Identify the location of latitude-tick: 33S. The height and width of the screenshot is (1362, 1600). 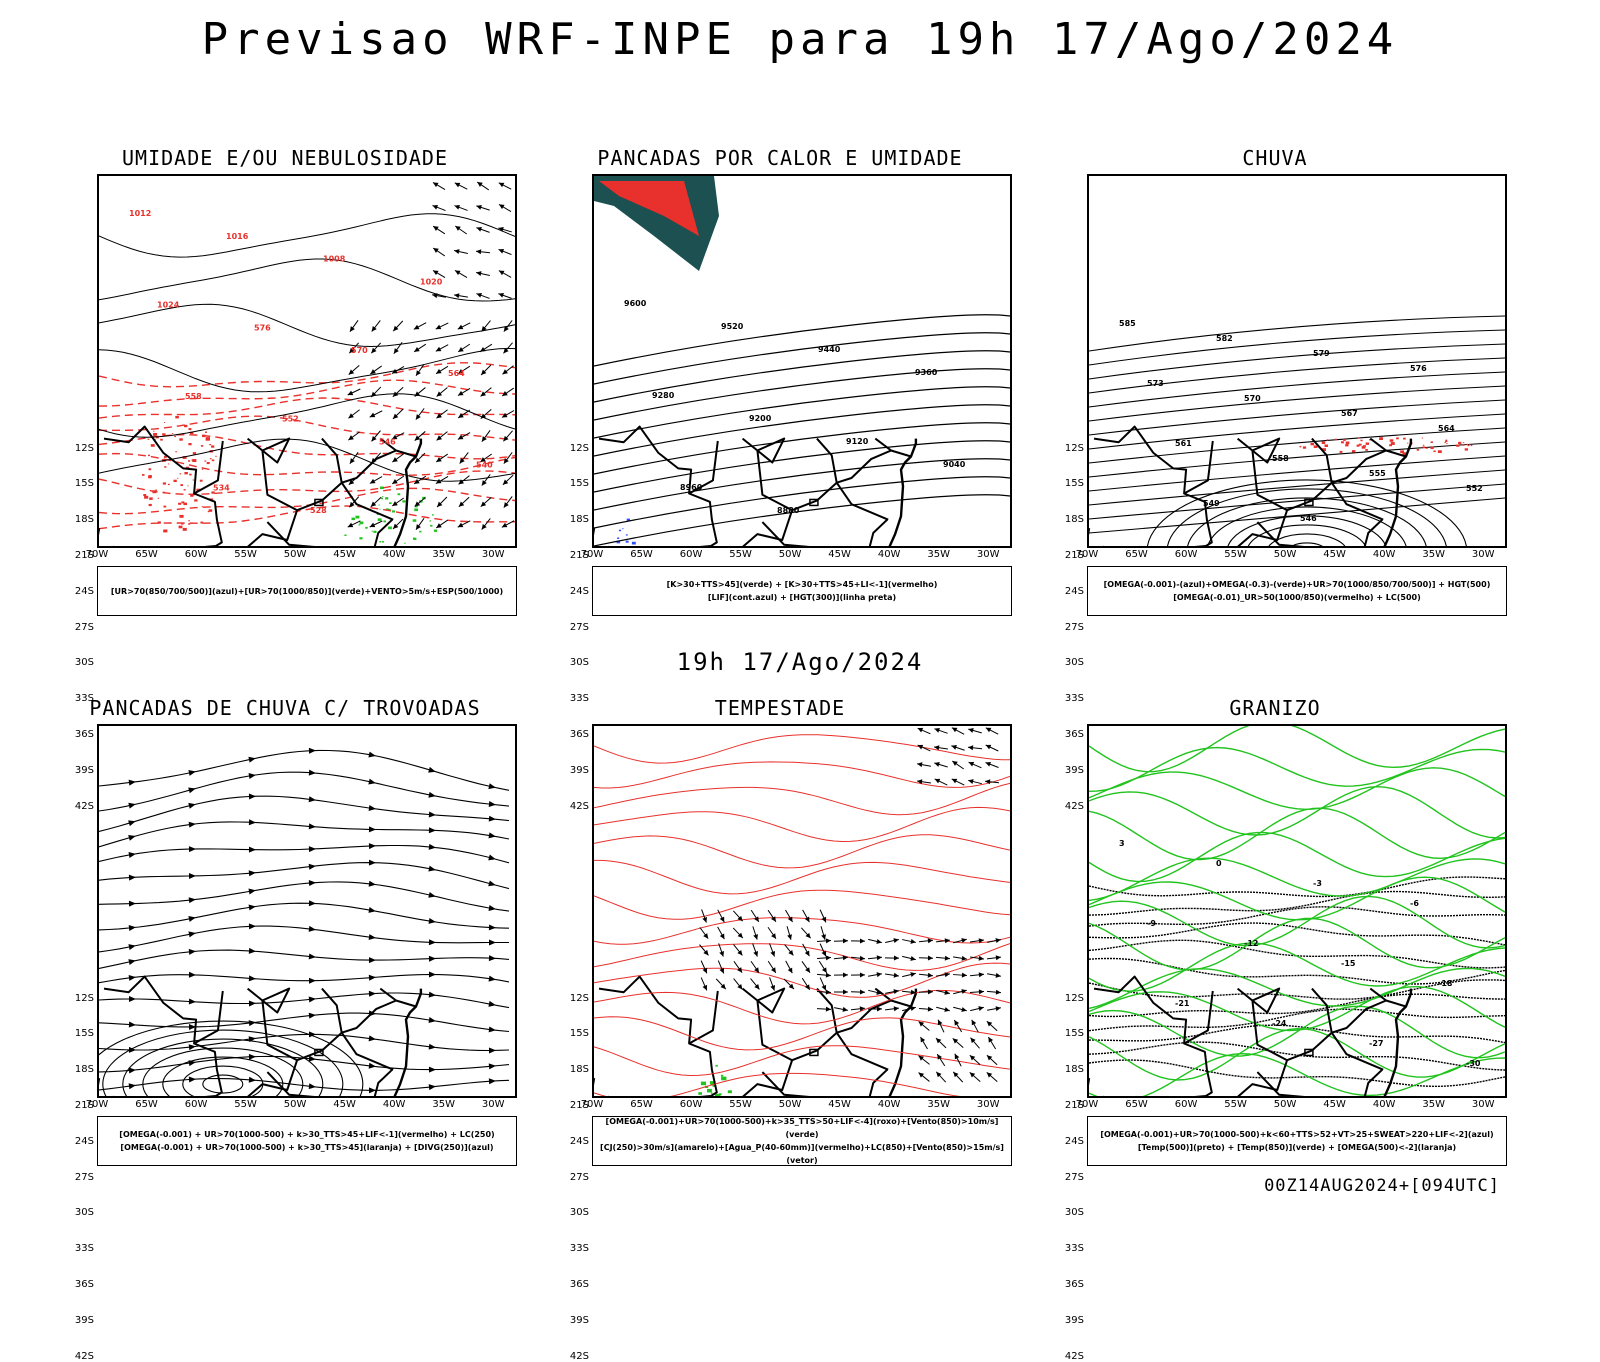
(84, 1248).